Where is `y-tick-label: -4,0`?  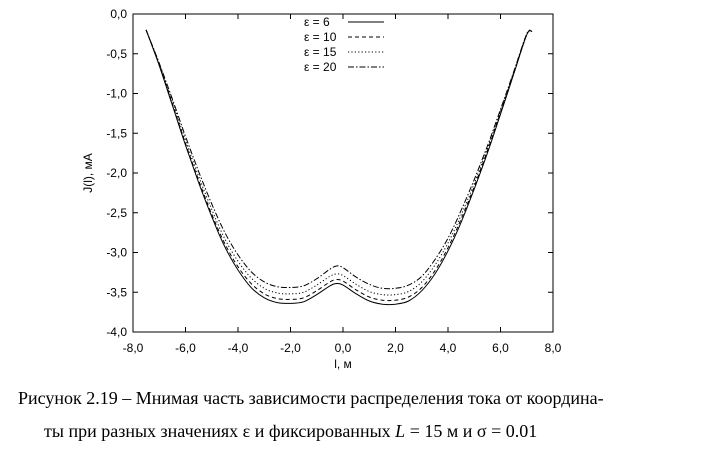 y-tick-label: -4,0 is located at coordinates (116, 332).